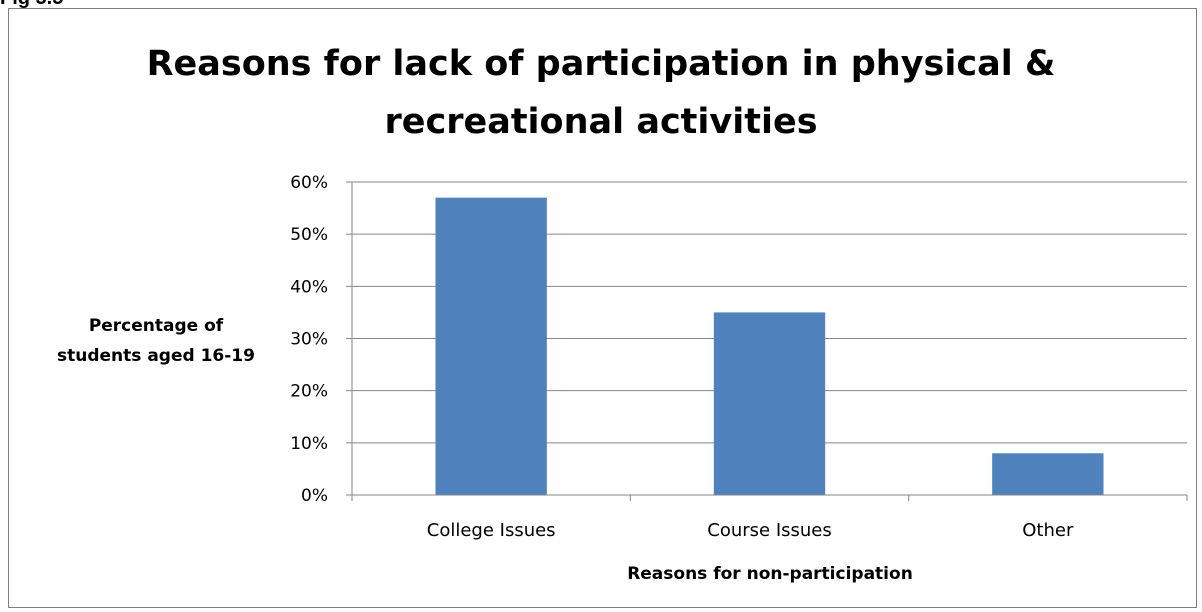  What do you see at coordinates (770, 574) in the screenshot?
I see `x-axis-title: Reasons for non-participation` at bounding box center [770, 574].